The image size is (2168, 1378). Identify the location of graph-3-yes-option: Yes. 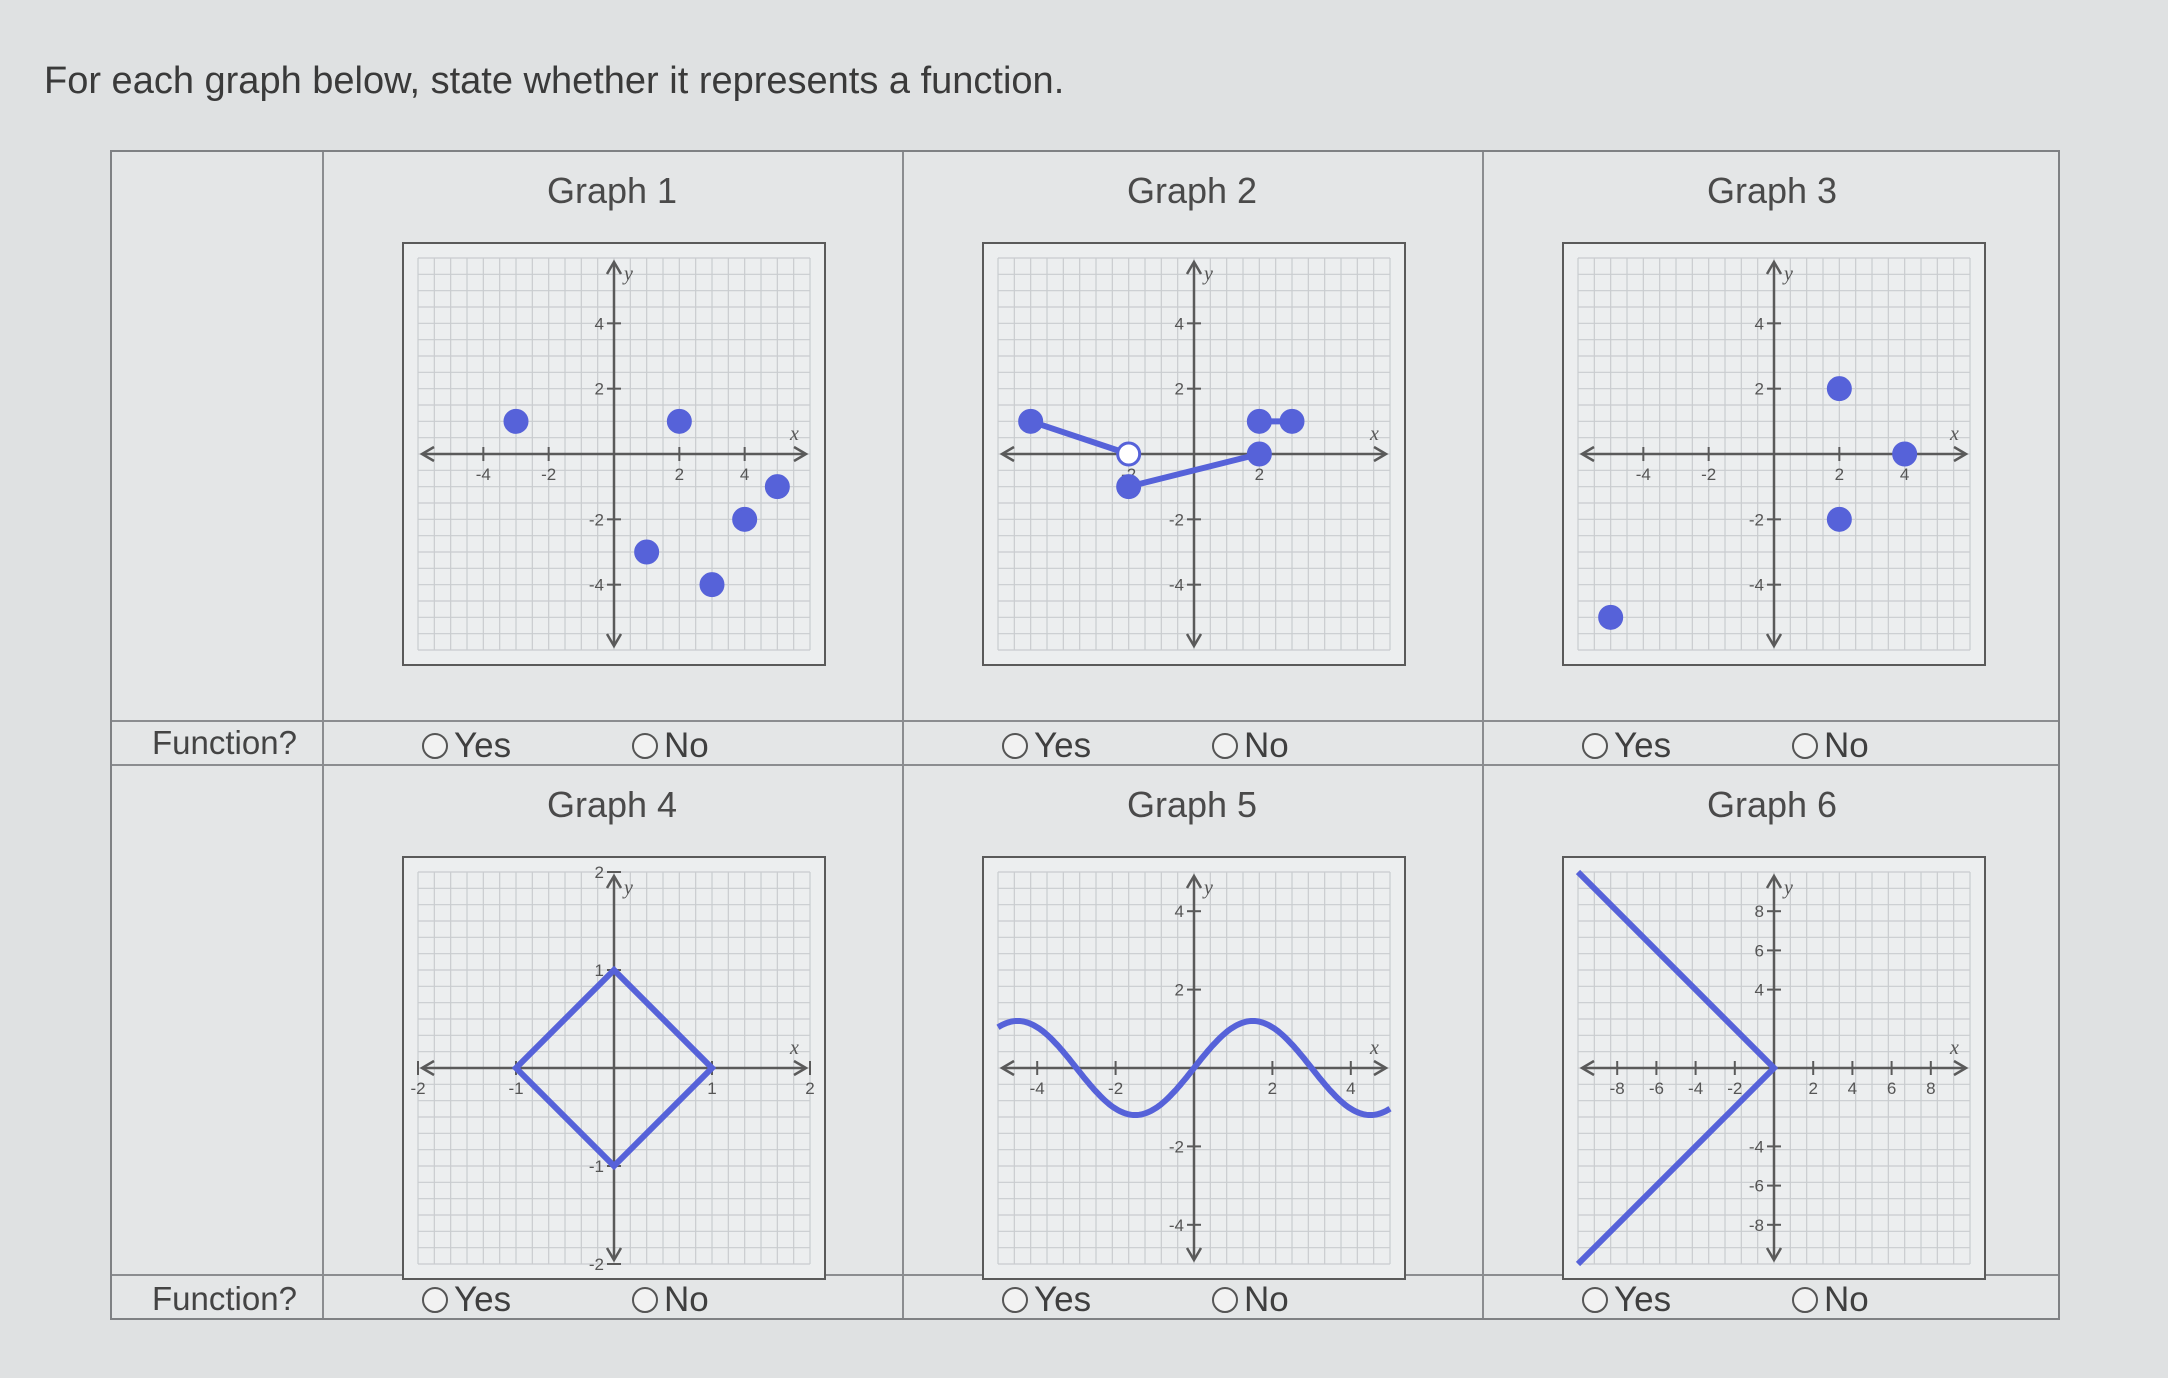
(1626, 746).